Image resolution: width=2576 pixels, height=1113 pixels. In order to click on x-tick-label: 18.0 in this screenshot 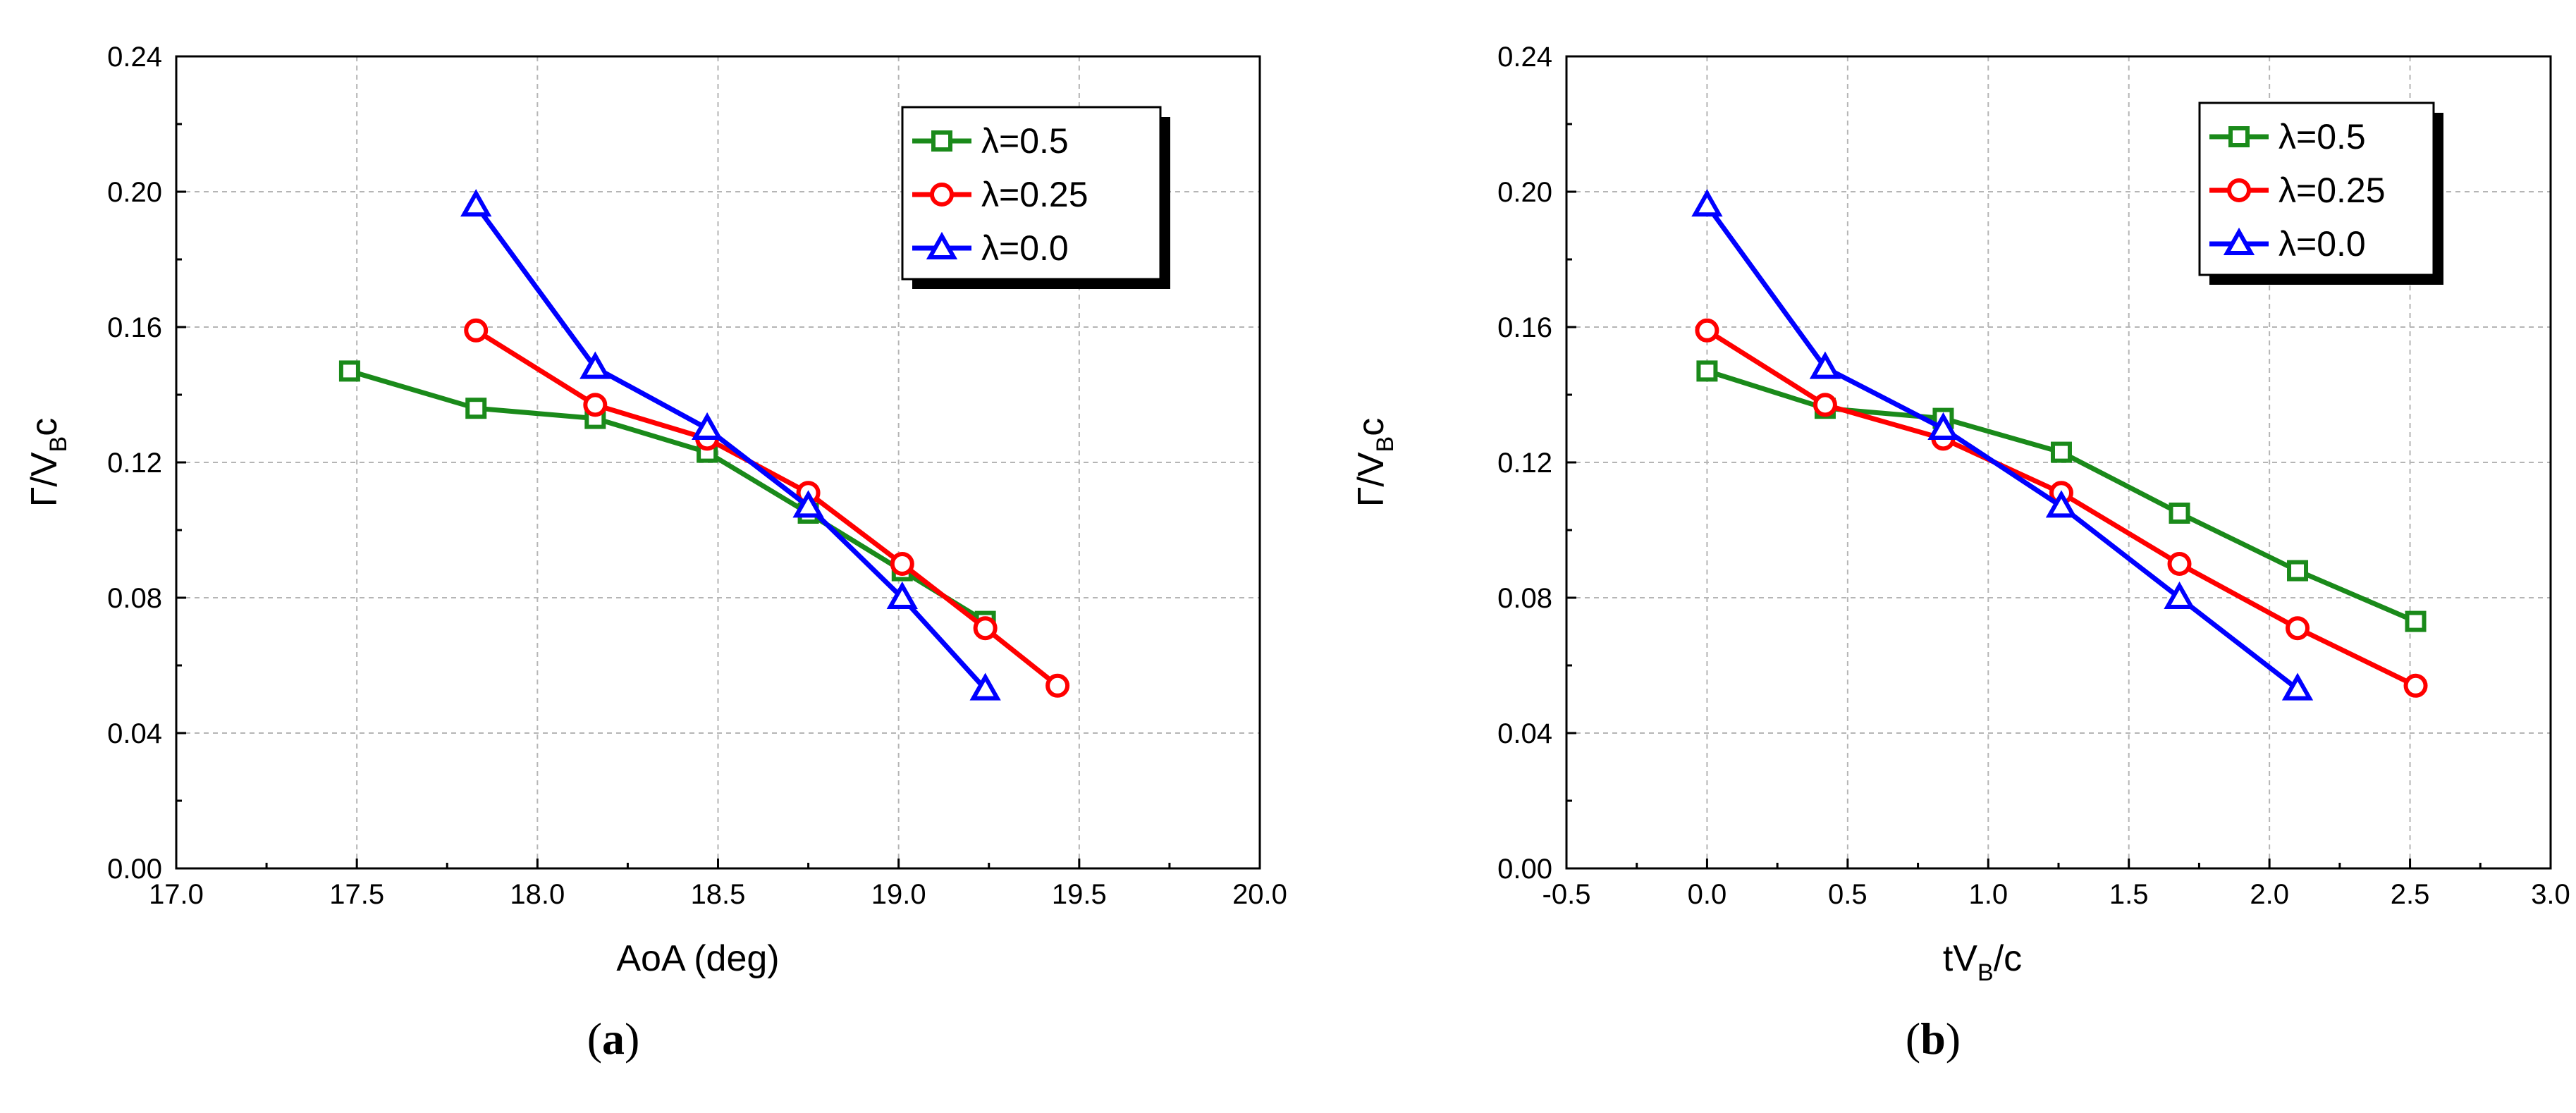, I will do `click(537, 895)`.